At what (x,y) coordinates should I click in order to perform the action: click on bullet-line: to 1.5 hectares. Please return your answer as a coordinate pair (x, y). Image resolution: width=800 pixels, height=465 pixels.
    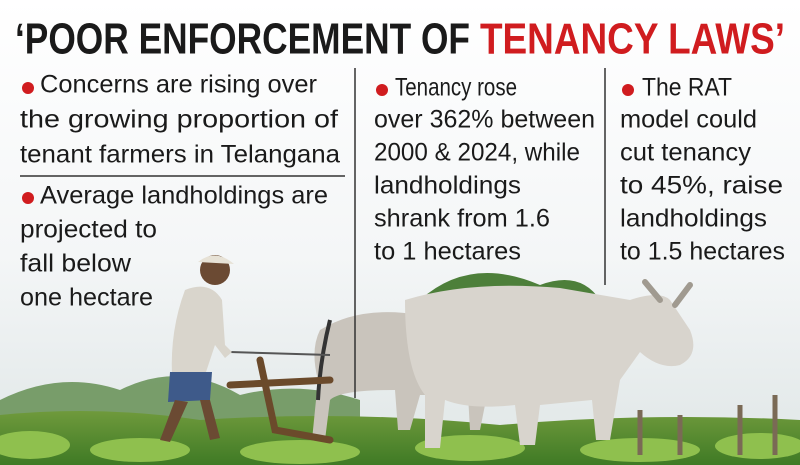
    Looking at the image, I should click on (702, 252).